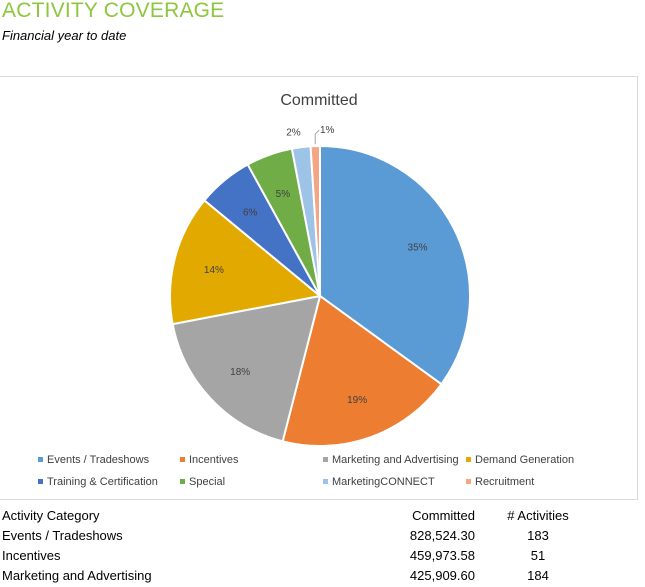  Describe the element at coordinates (214, 270) in the screenshot. I see `slice-label: 14%` at that location.